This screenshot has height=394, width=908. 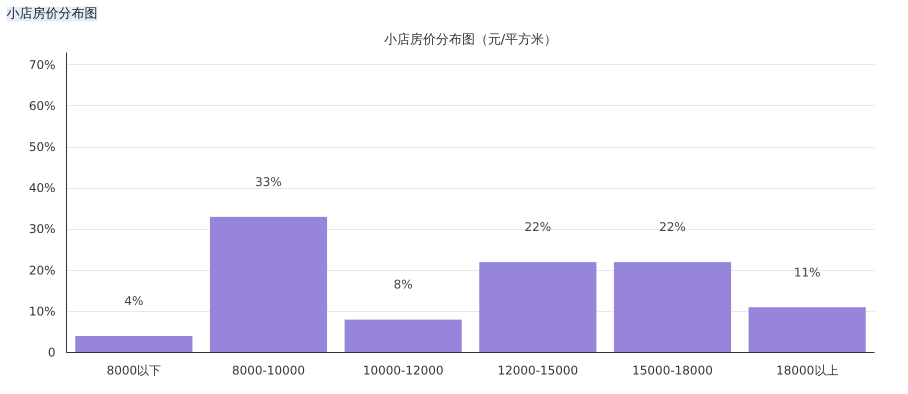 I want to click on data-label: 33%, so click(x=268, y=181).